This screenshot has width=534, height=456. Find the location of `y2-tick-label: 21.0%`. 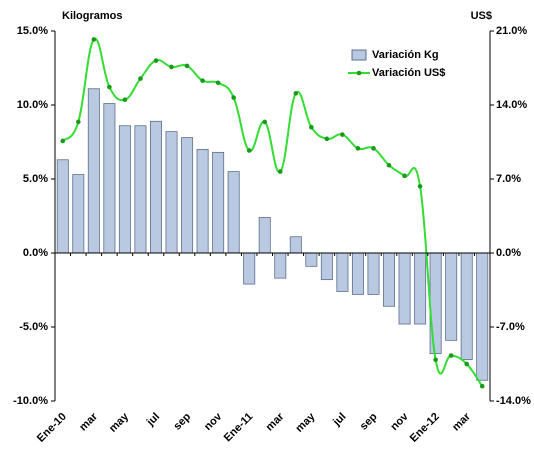

y2-tick-label: 21.0% is located at coordinates (511, 31).